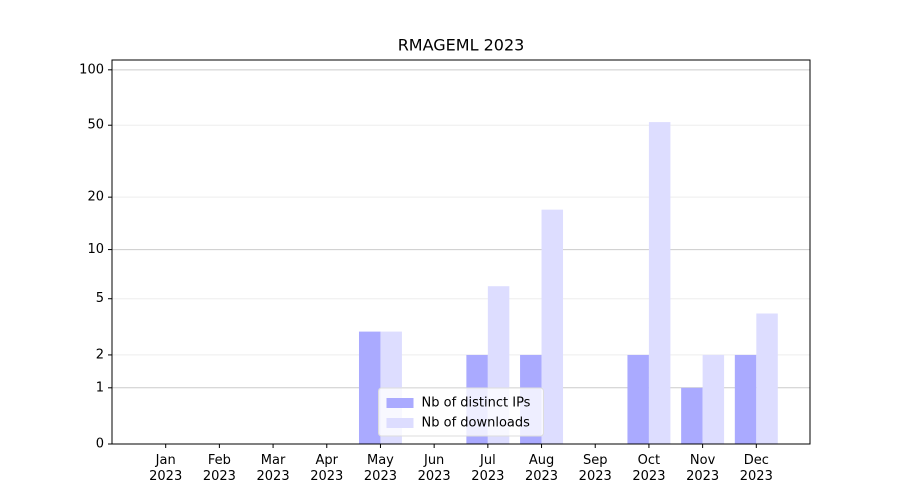  I want to click on x-tick-label: Aug 2023, so click(541, 468).